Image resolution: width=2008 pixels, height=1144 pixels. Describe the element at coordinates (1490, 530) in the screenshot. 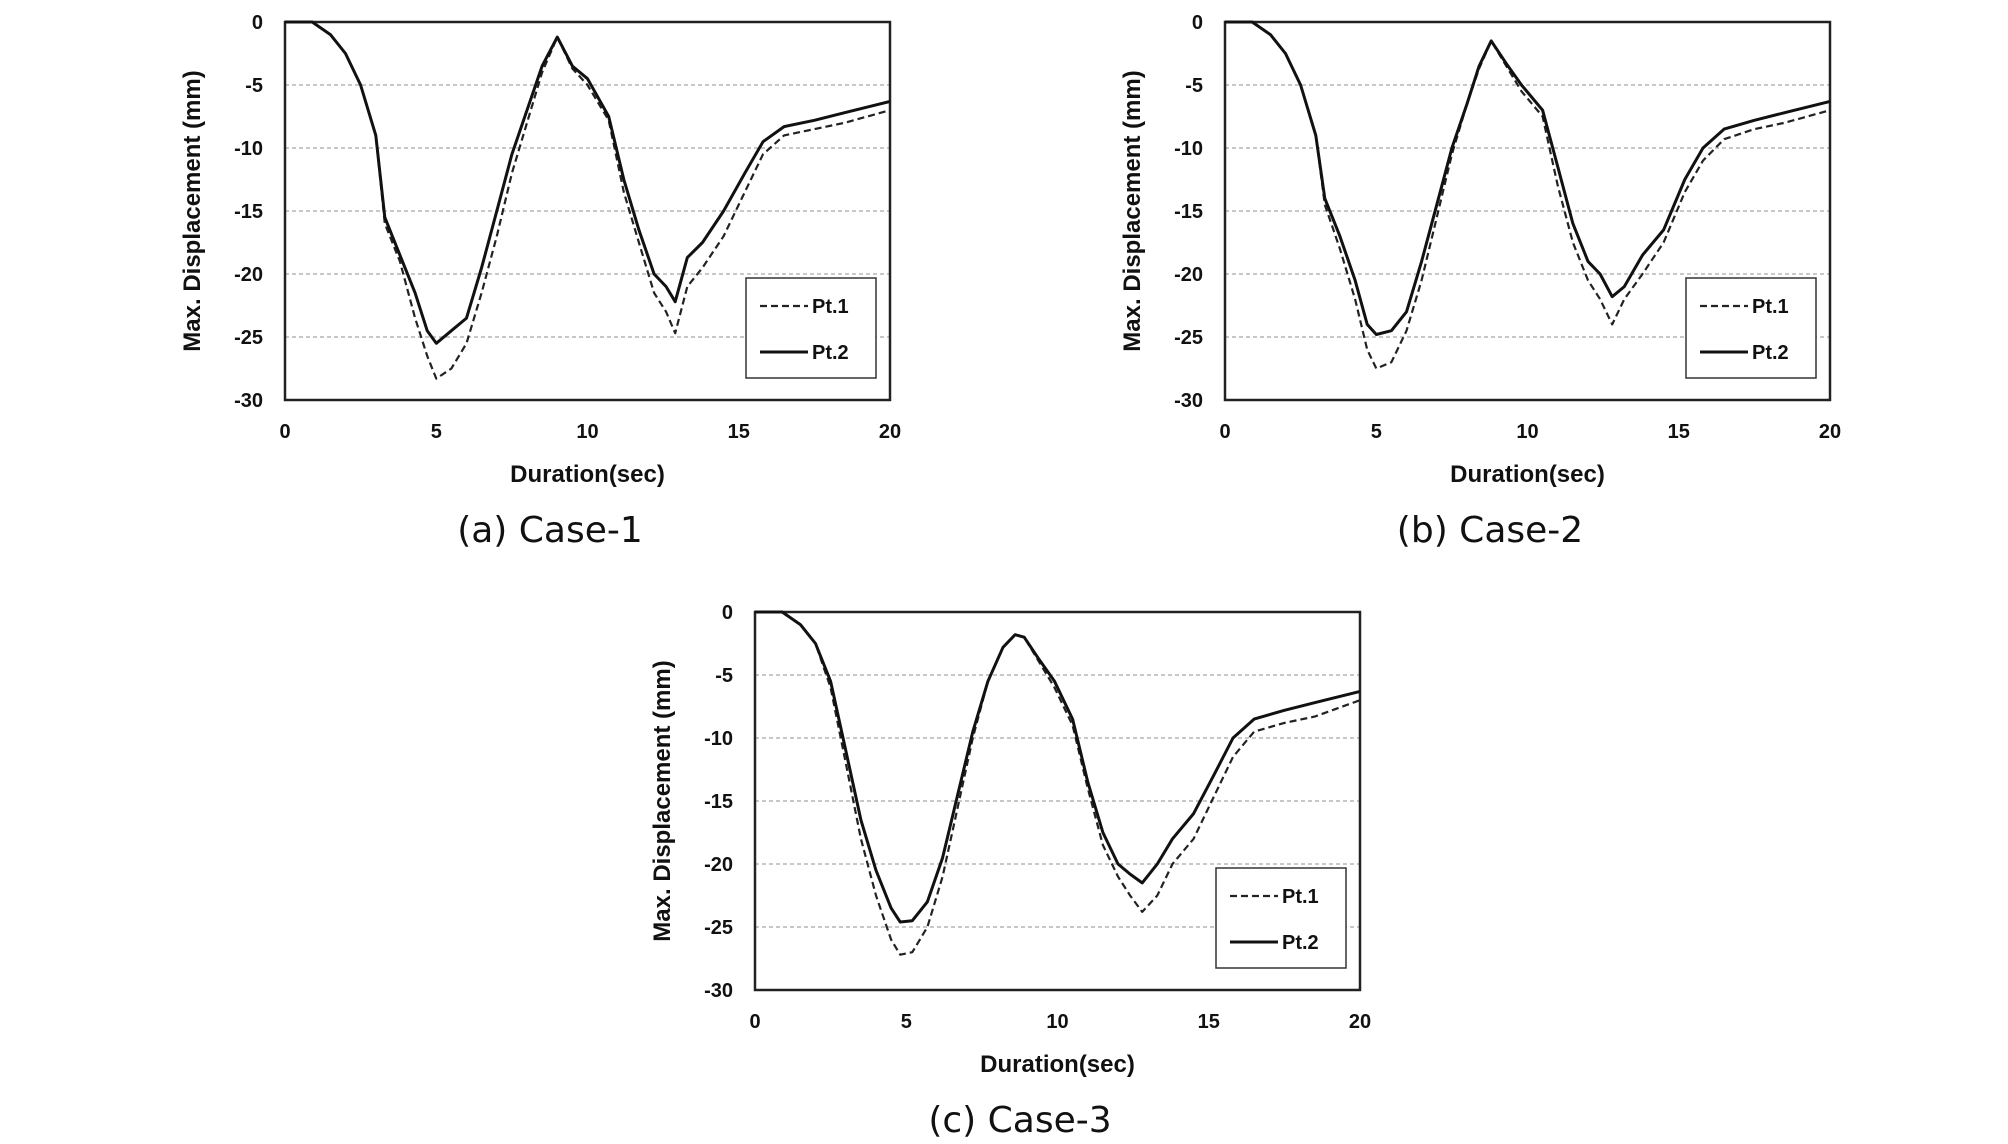

I see `chart-caption: (b) Case-2` at that location.